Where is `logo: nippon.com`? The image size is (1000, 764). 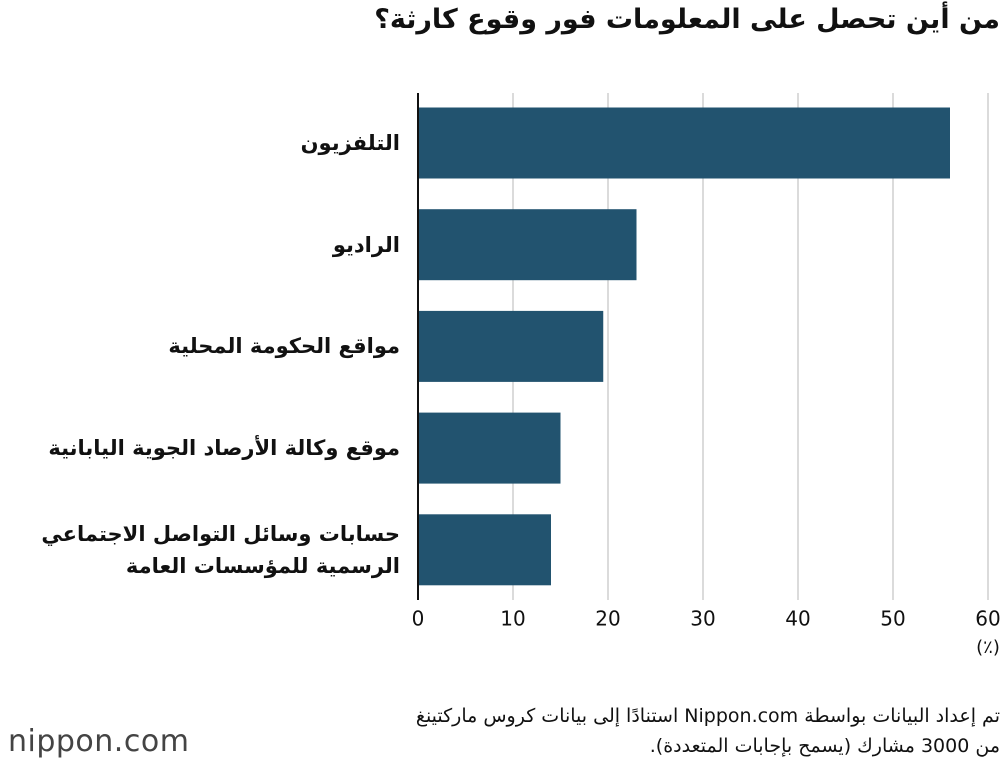 logo: nippon.com is located at coordinates (99, 741).